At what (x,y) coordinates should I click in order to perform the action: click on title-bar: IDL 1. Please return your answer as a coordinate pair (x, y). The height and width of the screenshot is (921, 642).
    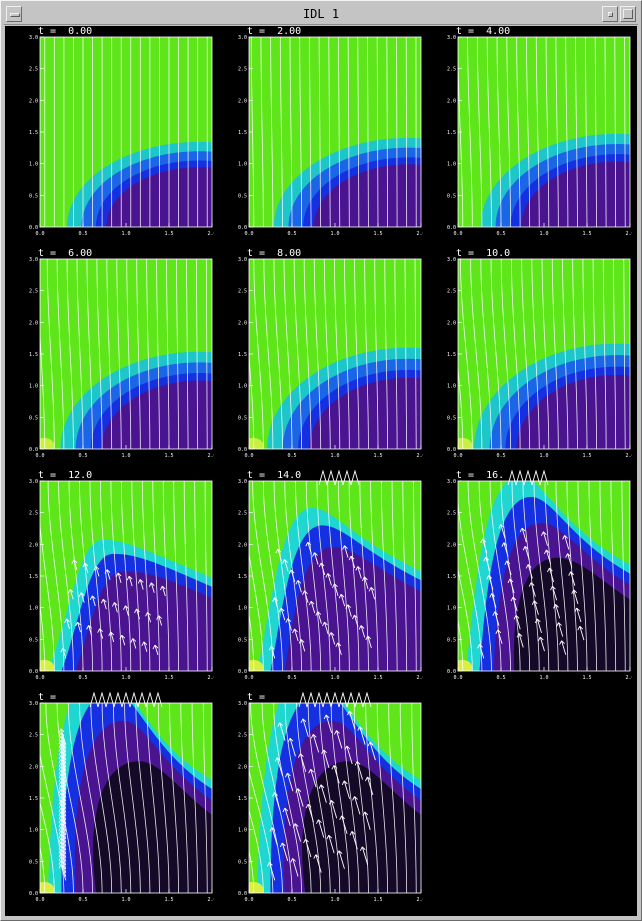
    Looking at the image, I should click on (321, 14).